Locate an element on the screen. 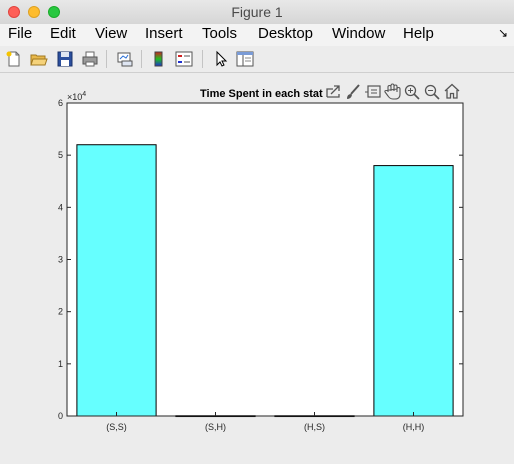 Image resolution: width=514 pixels, height=464 pixels. y-tick-label: 5 is located at coordinates (60, 155).